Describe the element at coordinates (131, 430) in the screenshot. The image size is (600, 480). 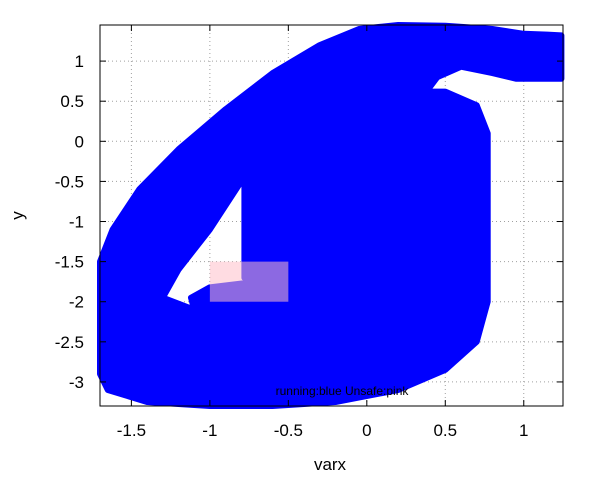
I see `x-tick-label: -1.5` at that location.